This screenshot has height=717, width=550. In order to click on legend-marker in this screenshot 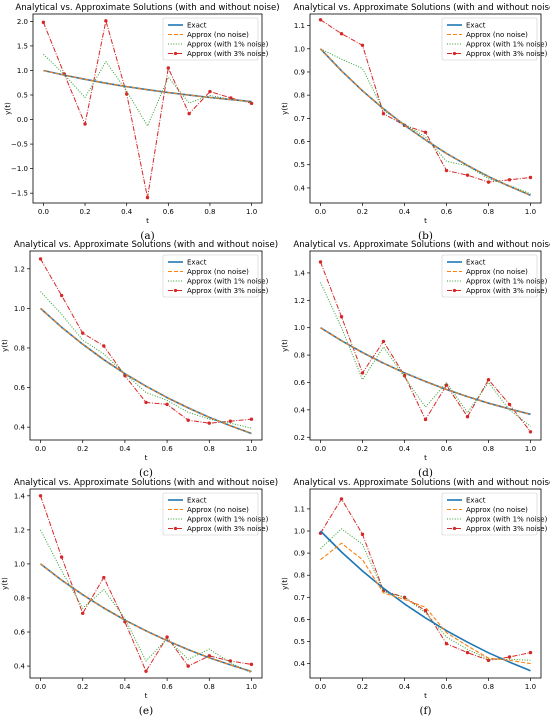, I will do `click(454, 528)`.